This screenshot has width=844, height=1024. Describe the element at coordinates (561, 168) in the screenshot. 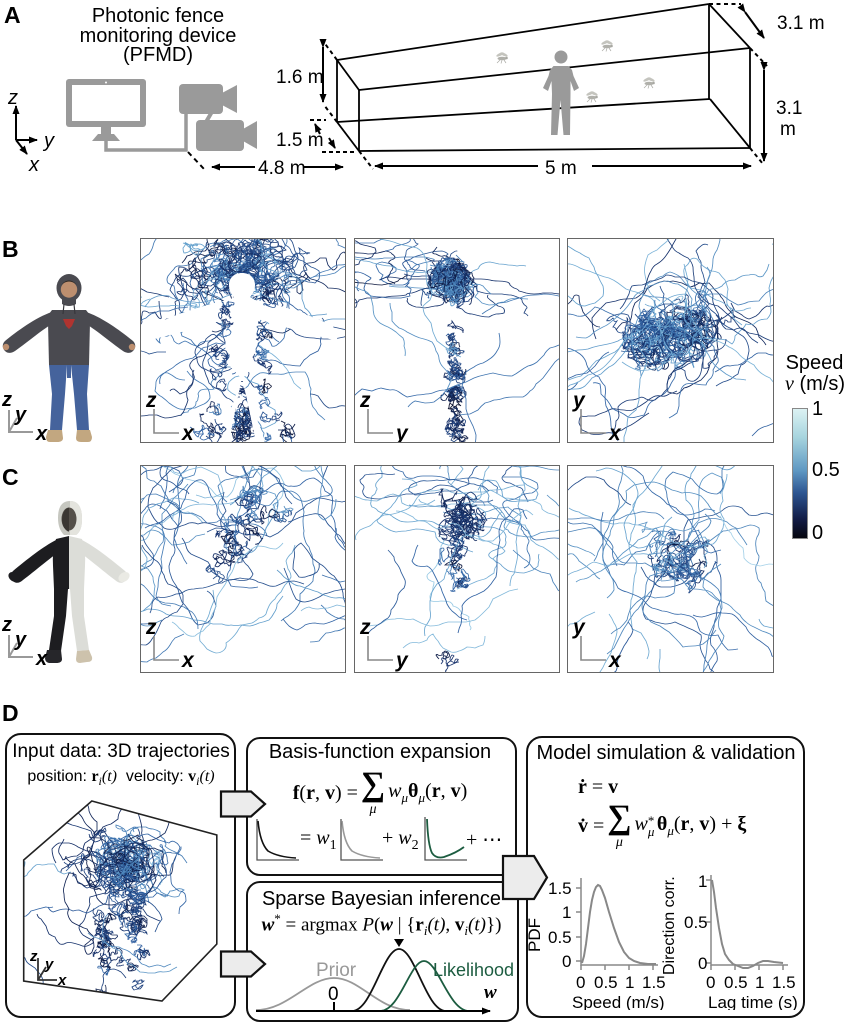

I see `svg-text: 5 m` at that location.